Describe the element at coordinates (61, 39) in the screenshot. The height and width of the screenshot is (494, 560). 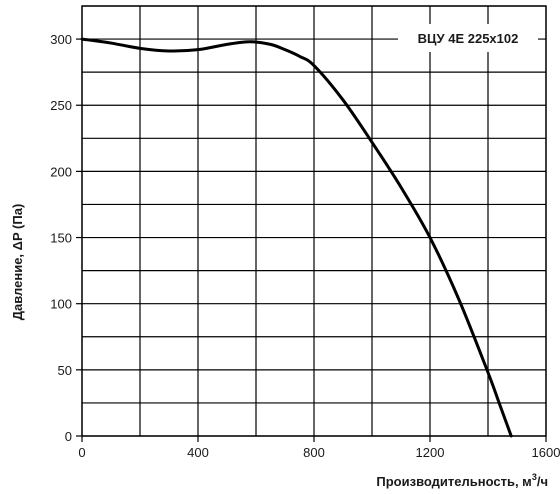
I see `y-tick-label: 300` at that location.